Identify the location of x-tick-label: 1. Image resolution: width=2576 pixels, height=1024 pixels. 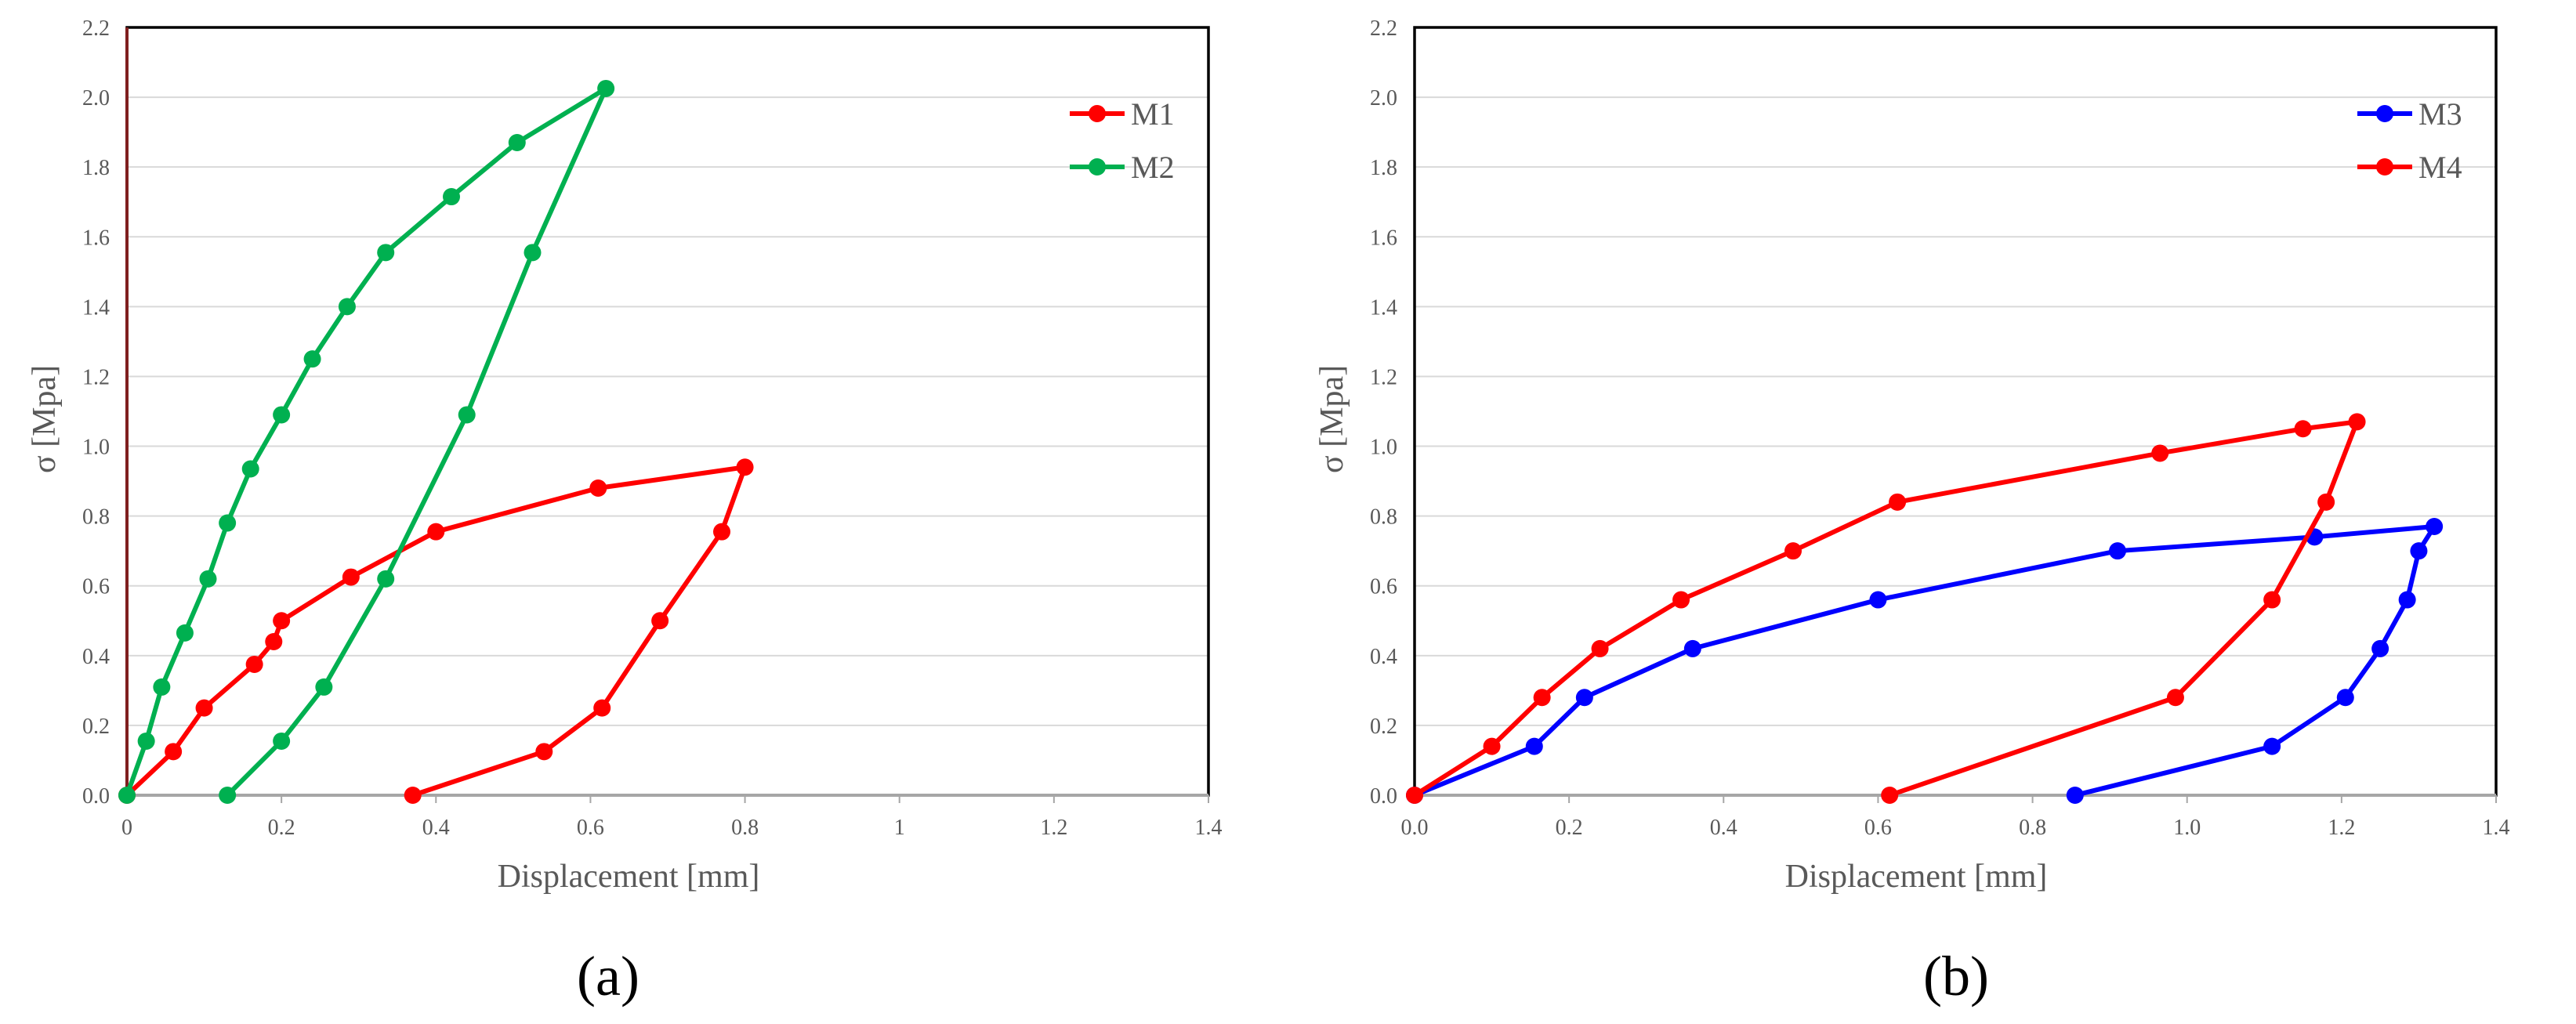
(899, 828).